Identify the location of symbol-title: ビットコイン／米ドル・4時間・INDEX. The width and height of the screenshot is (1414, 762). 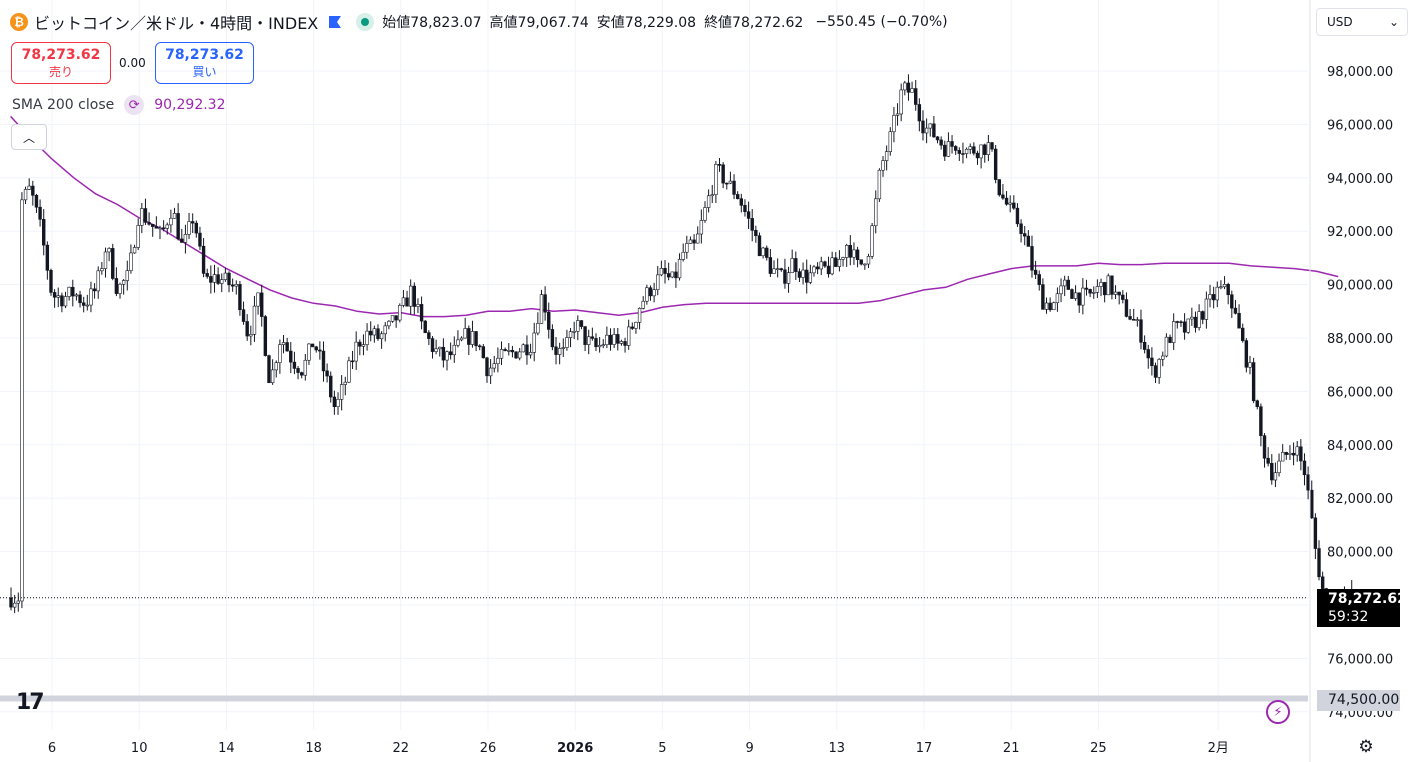
(176, 23).